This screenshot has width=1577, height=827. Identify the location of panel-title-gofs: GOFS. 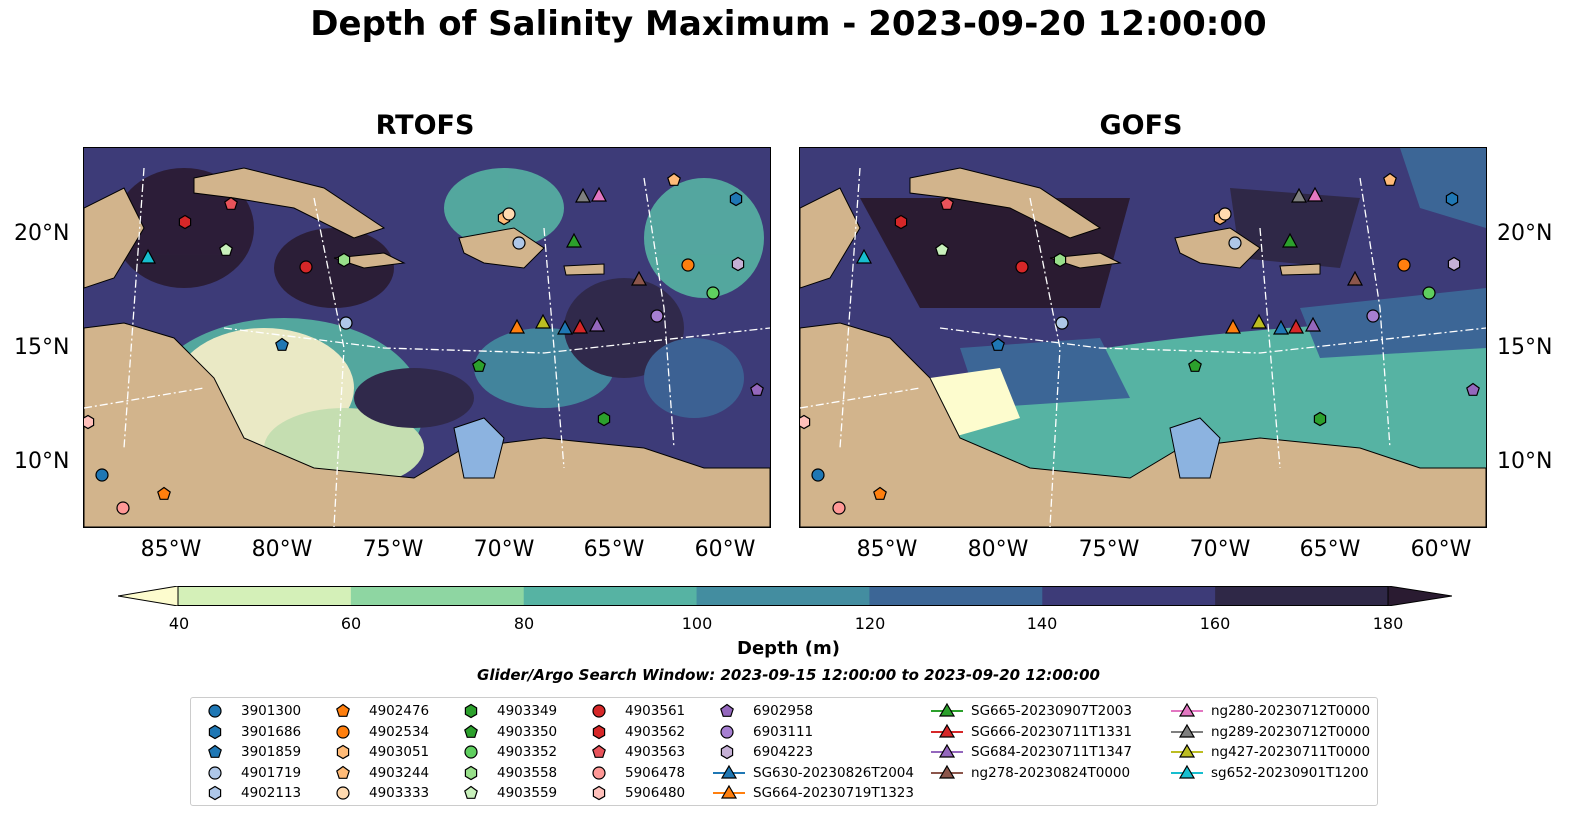
(1141, 125).